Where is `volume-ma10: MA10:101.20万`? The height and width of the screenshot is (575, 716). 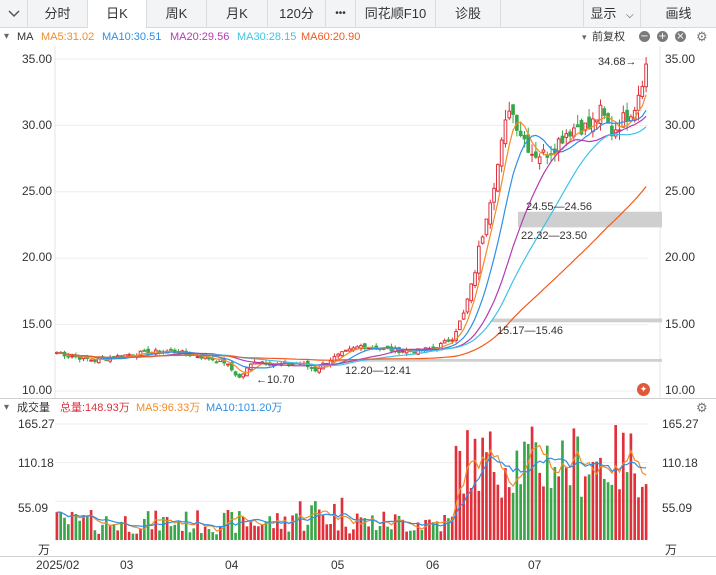 volume-ma10: MA10:101.20万 is located at coordinates (244, 408).